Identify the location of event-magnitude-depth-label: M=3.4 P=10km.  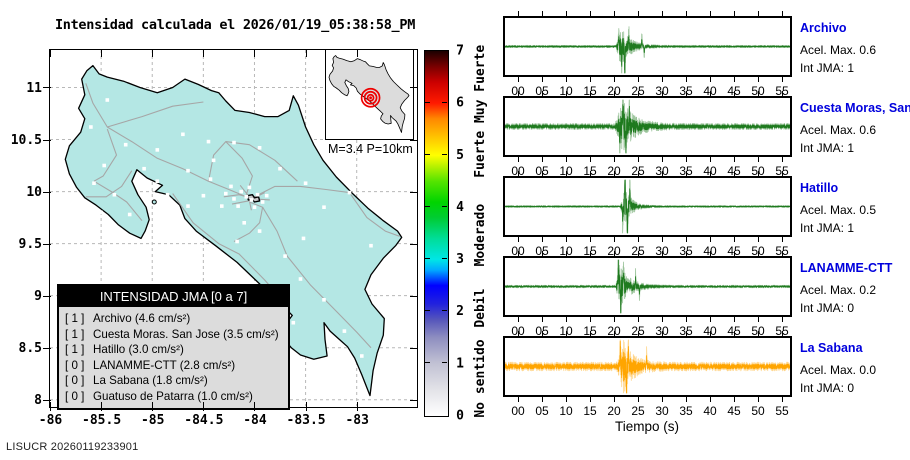
(370, 149).